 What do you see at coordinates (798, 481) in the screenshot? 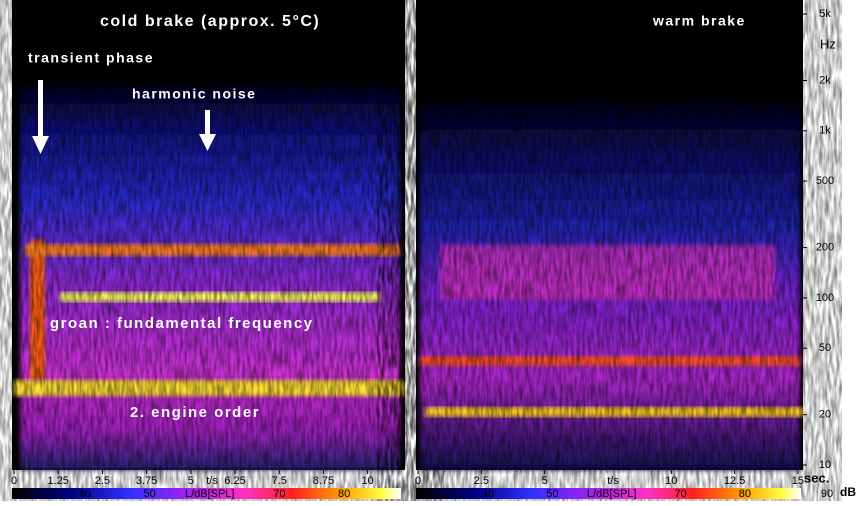
I see `x-tick-label: 15` at bounding box center [798, 481].